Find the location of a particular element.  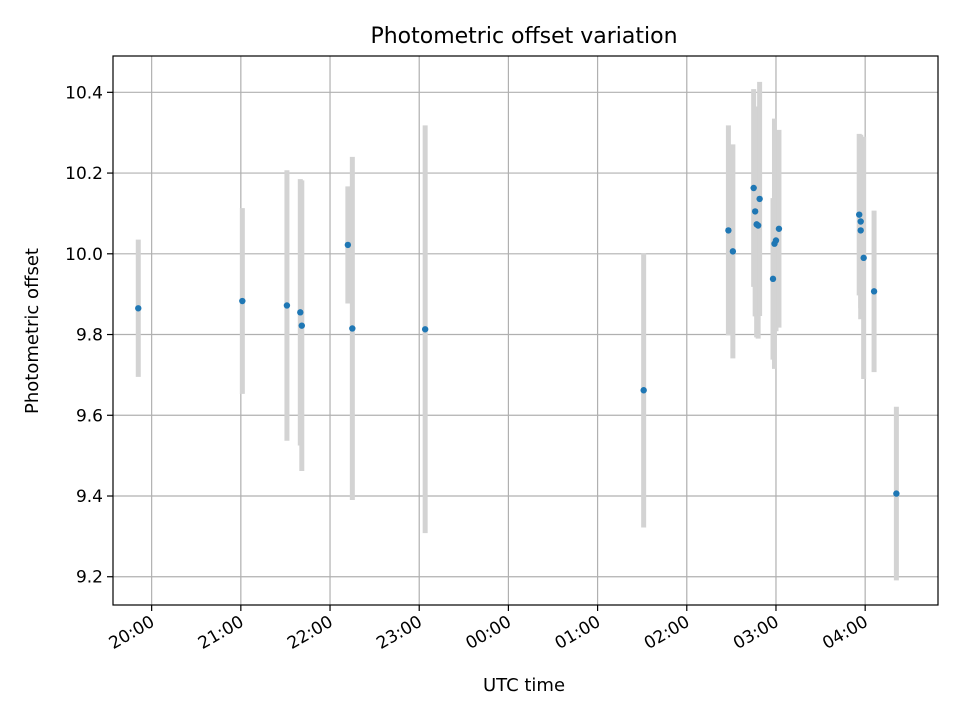

chart-title: Photometric offset variation is located at coordinates (523, 36).